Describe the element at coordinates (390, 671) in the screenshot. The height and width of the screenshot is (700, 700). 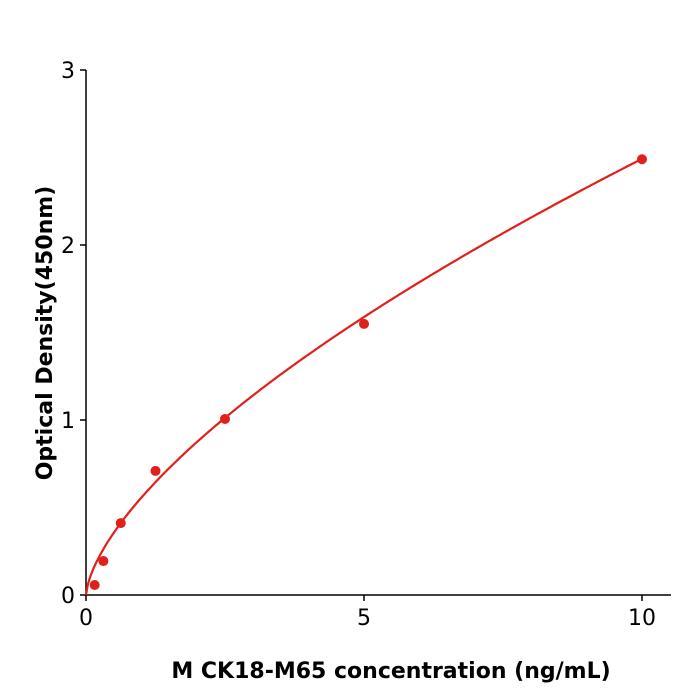
I see `x-axis-label: M CK18-M65 concentration (ng/mL)` at that location.